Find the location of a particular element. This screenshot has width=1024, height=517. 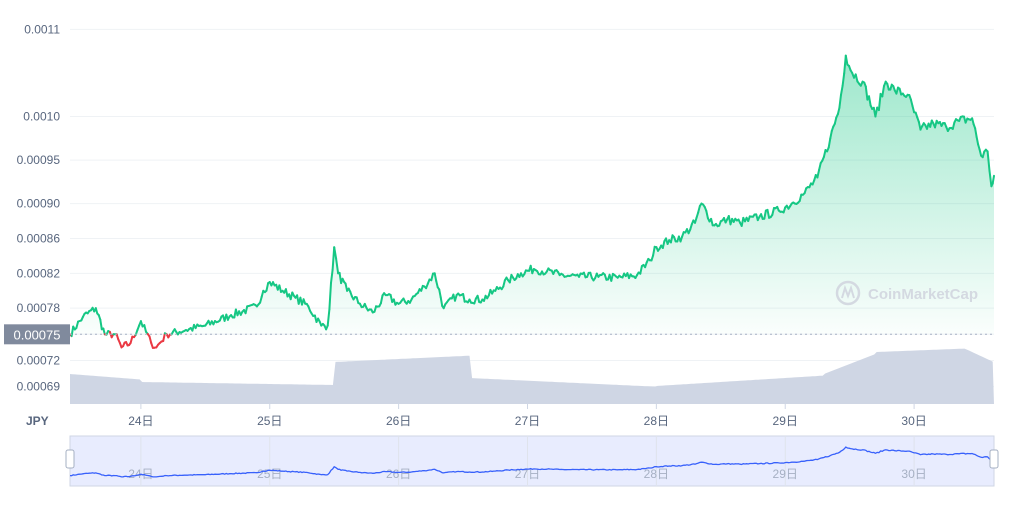

y-tick-label: 0.00082 is located at coordinates (39, 273).